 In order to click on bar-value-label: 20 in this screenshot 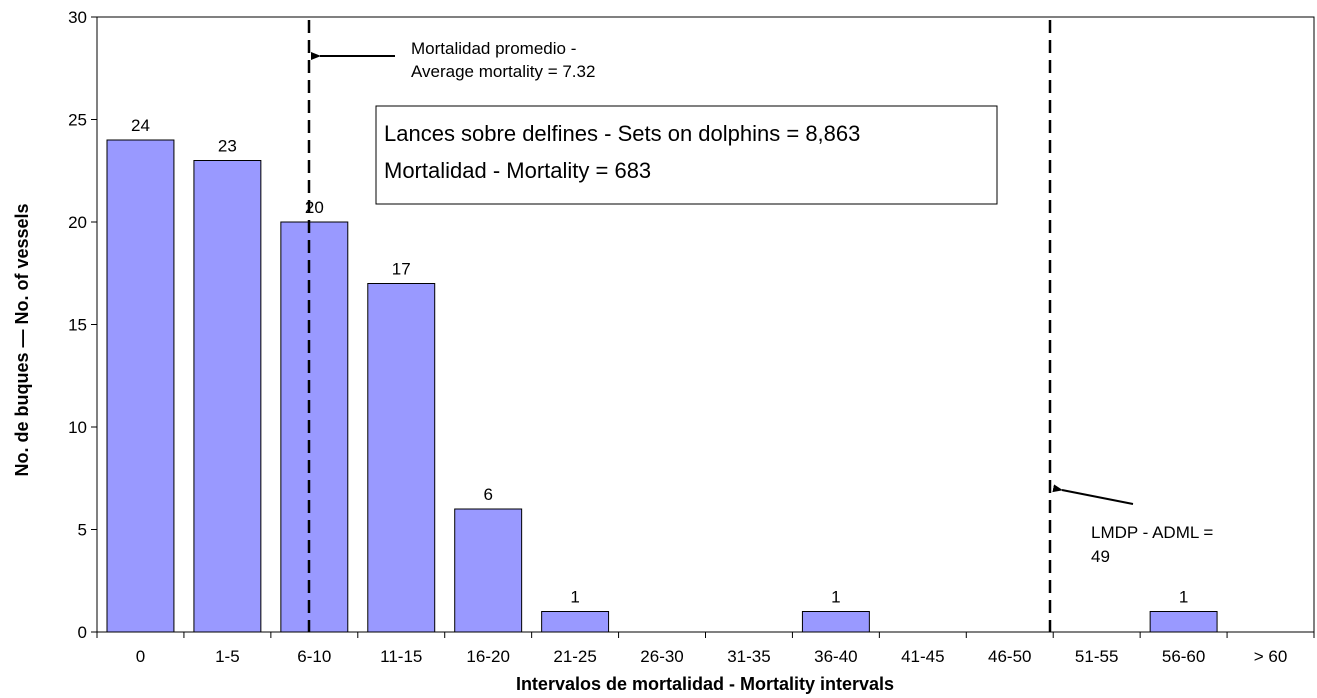, I will do `click(314, 207)`.